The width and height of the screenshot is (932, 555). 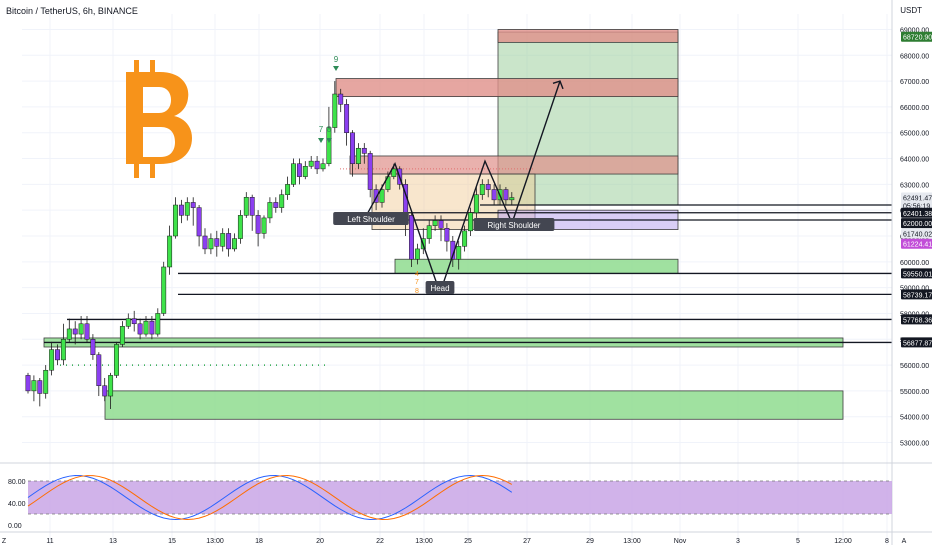 What do you see at coordinates (632, 541) in the screenshot?
I see `time-tick-label: 13:00` at bounding box center [632, 541].